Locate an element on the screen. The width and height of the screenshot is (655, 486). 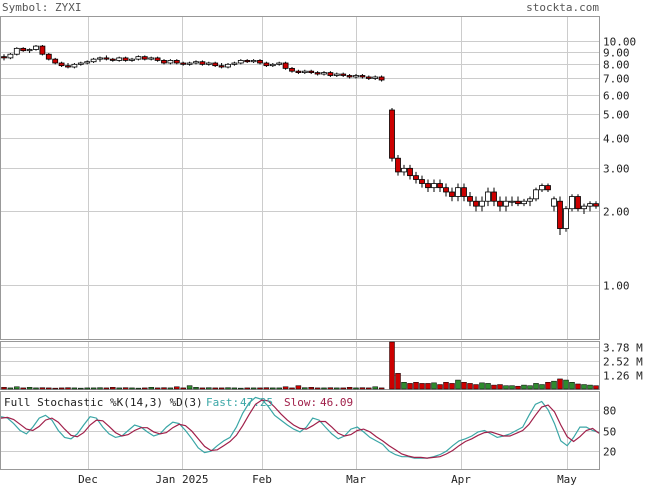
price-tick-label: 1.00 is located at coordinates (616, 286).